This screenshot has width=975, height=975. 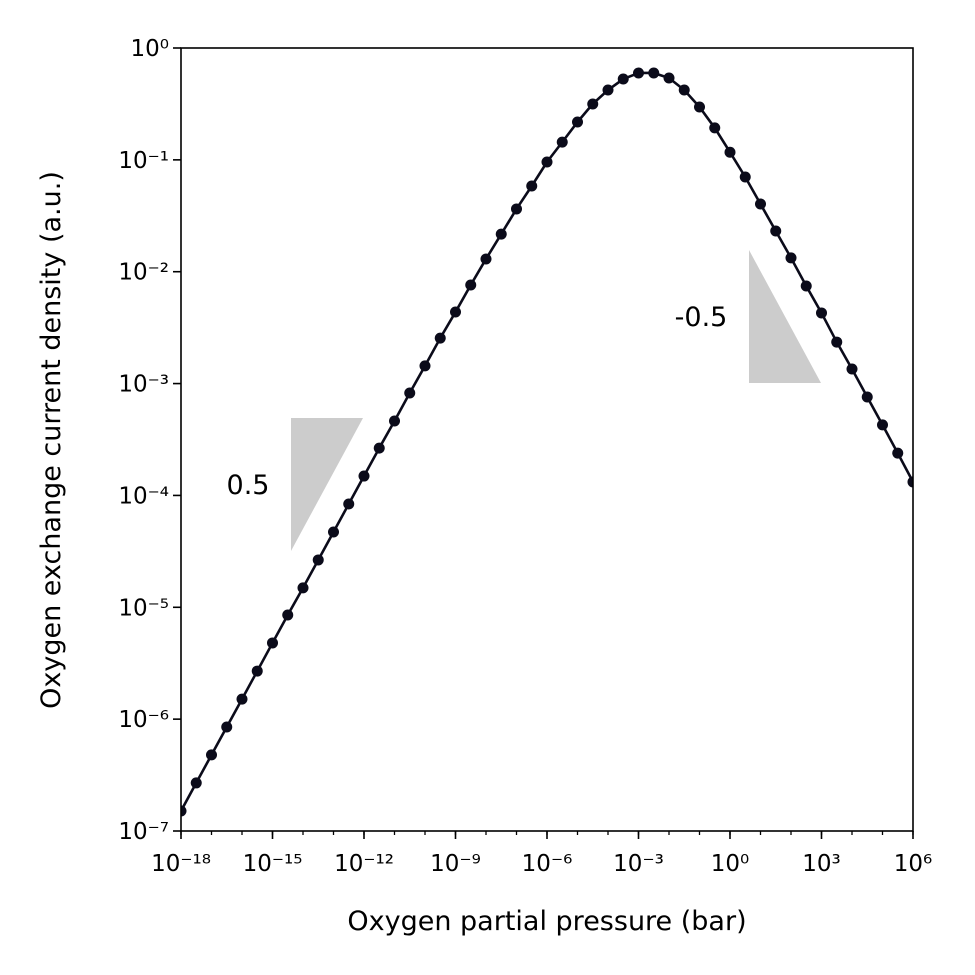 What do you see at coordinates (181, 864) in the screenshot?
I see `x-tick-label: 10⁻¹⁸` at bounding box center [181, 864].